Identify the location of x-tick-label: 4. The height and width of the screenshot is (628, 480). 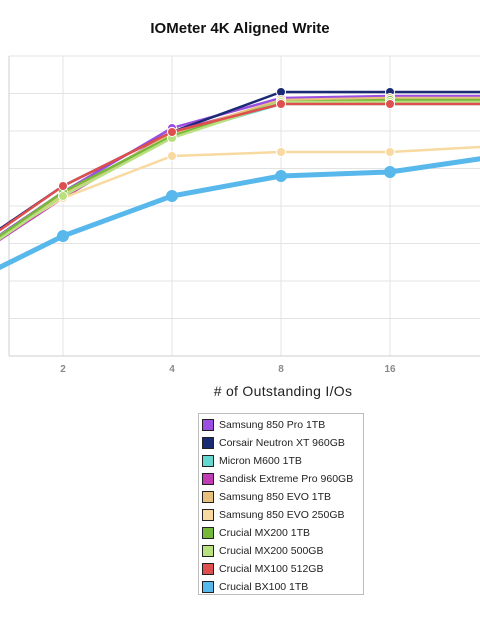
(172, 369).